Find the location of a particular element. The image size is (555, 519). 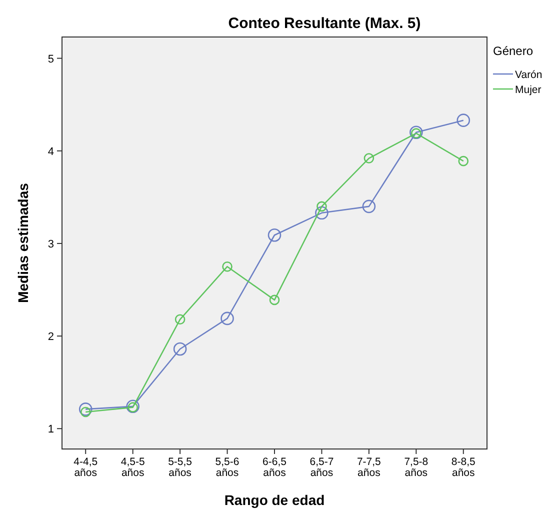

y-tick-label: 2 is located at coordinates (51, 337).